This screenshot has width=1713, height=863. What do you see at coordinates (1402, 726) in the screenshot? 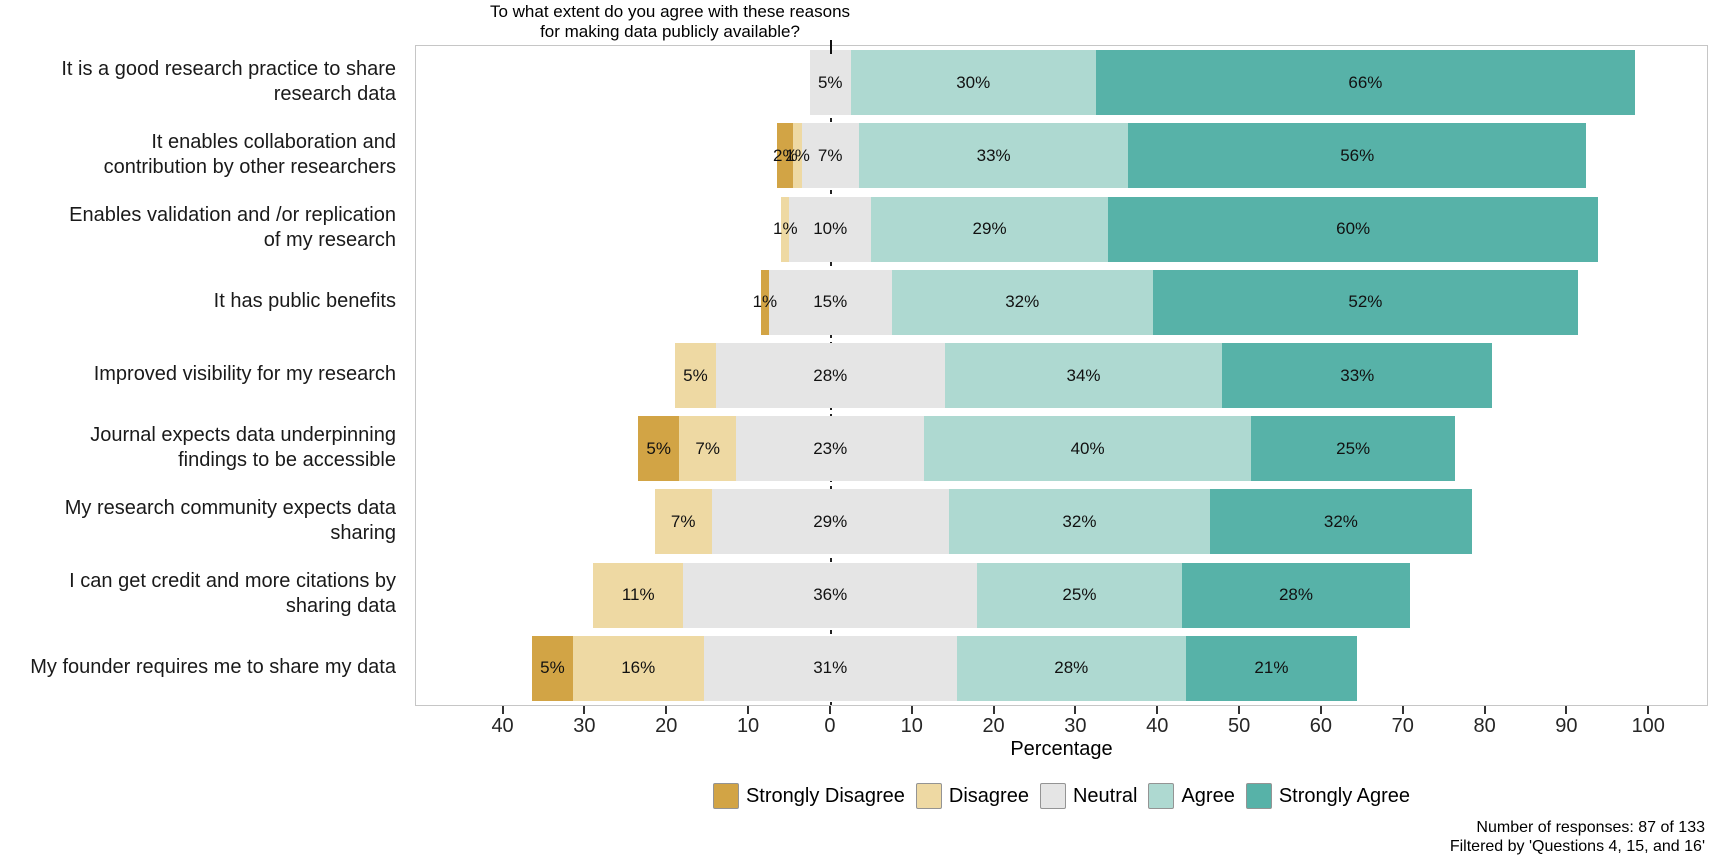
I see `x-axis-tick-label: 70` at bounding box center [1402, 726].